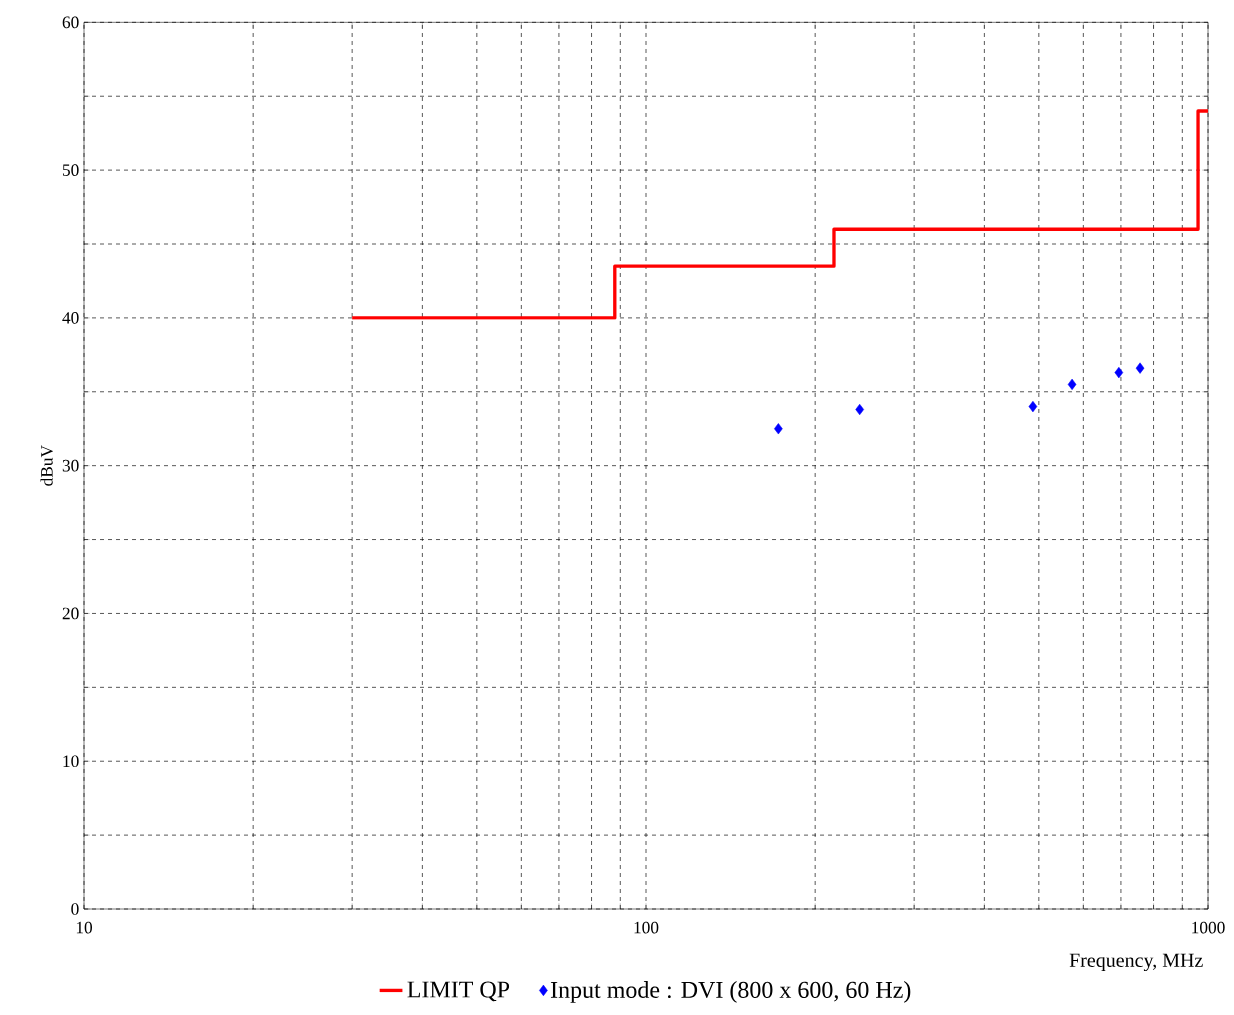  Describe the element at coordinates (1136, 962) in the screenshot. I see `x-axis-title: Frequency, MHz` at that location.